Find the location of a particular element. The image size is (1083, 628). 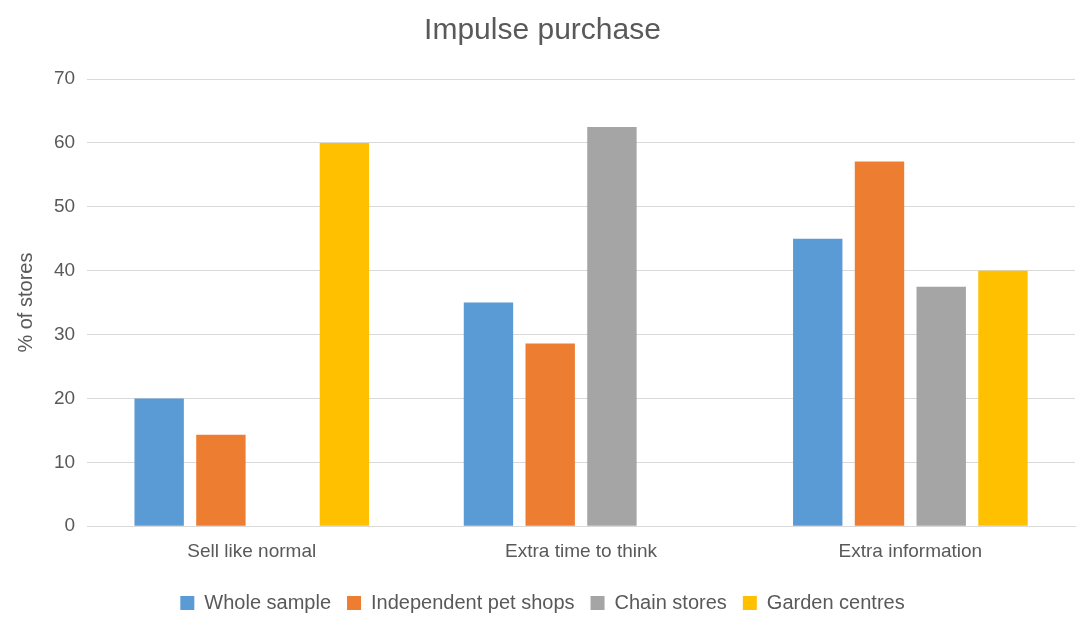

x-tick-label: Extra time to think is located at coordinates (581, 550).